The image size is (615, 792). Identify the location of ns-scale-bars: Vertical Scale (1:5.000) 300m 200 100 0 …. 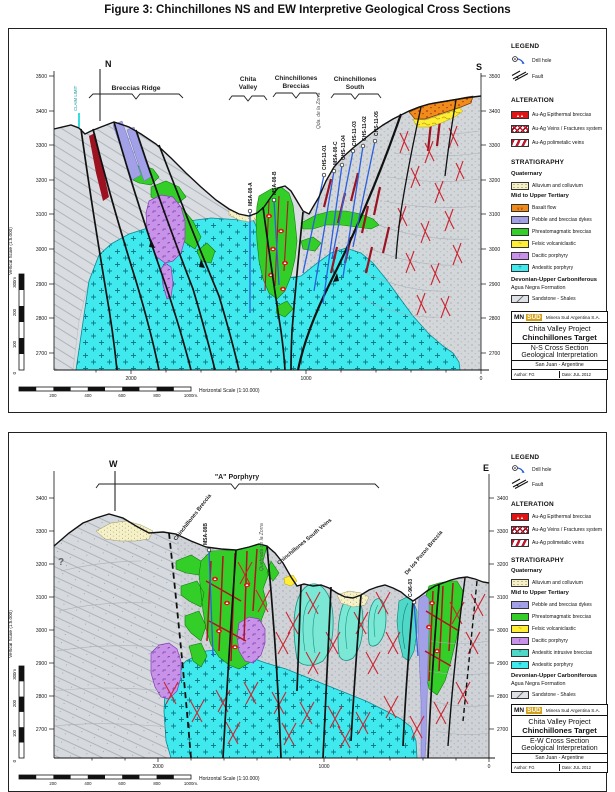
(134, 312).